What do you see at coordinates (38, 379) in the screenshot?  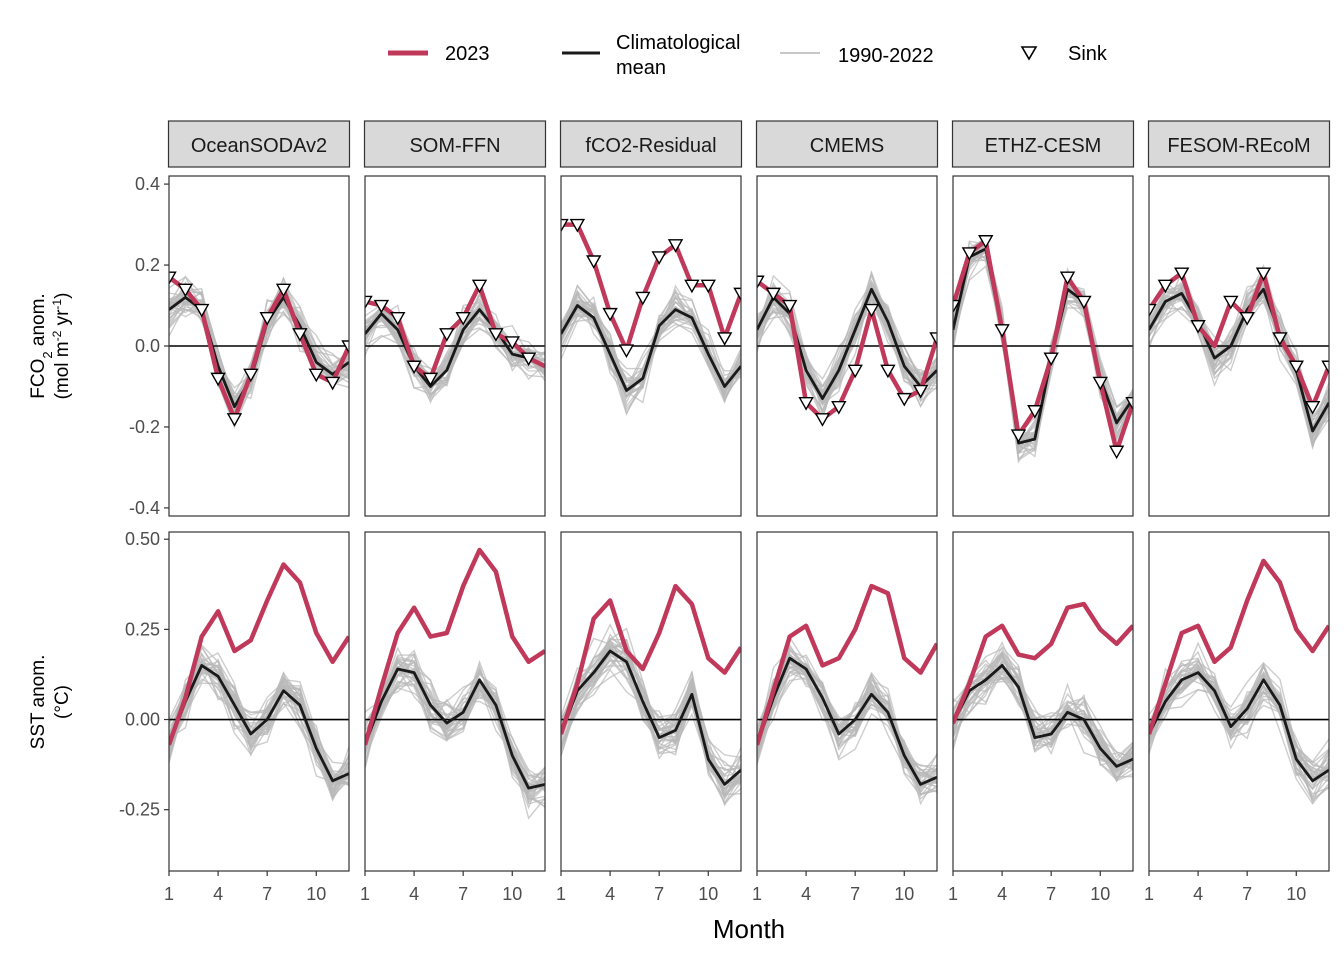 I see `fco2-title-pre: FCO` at bounding box center [38, 379].